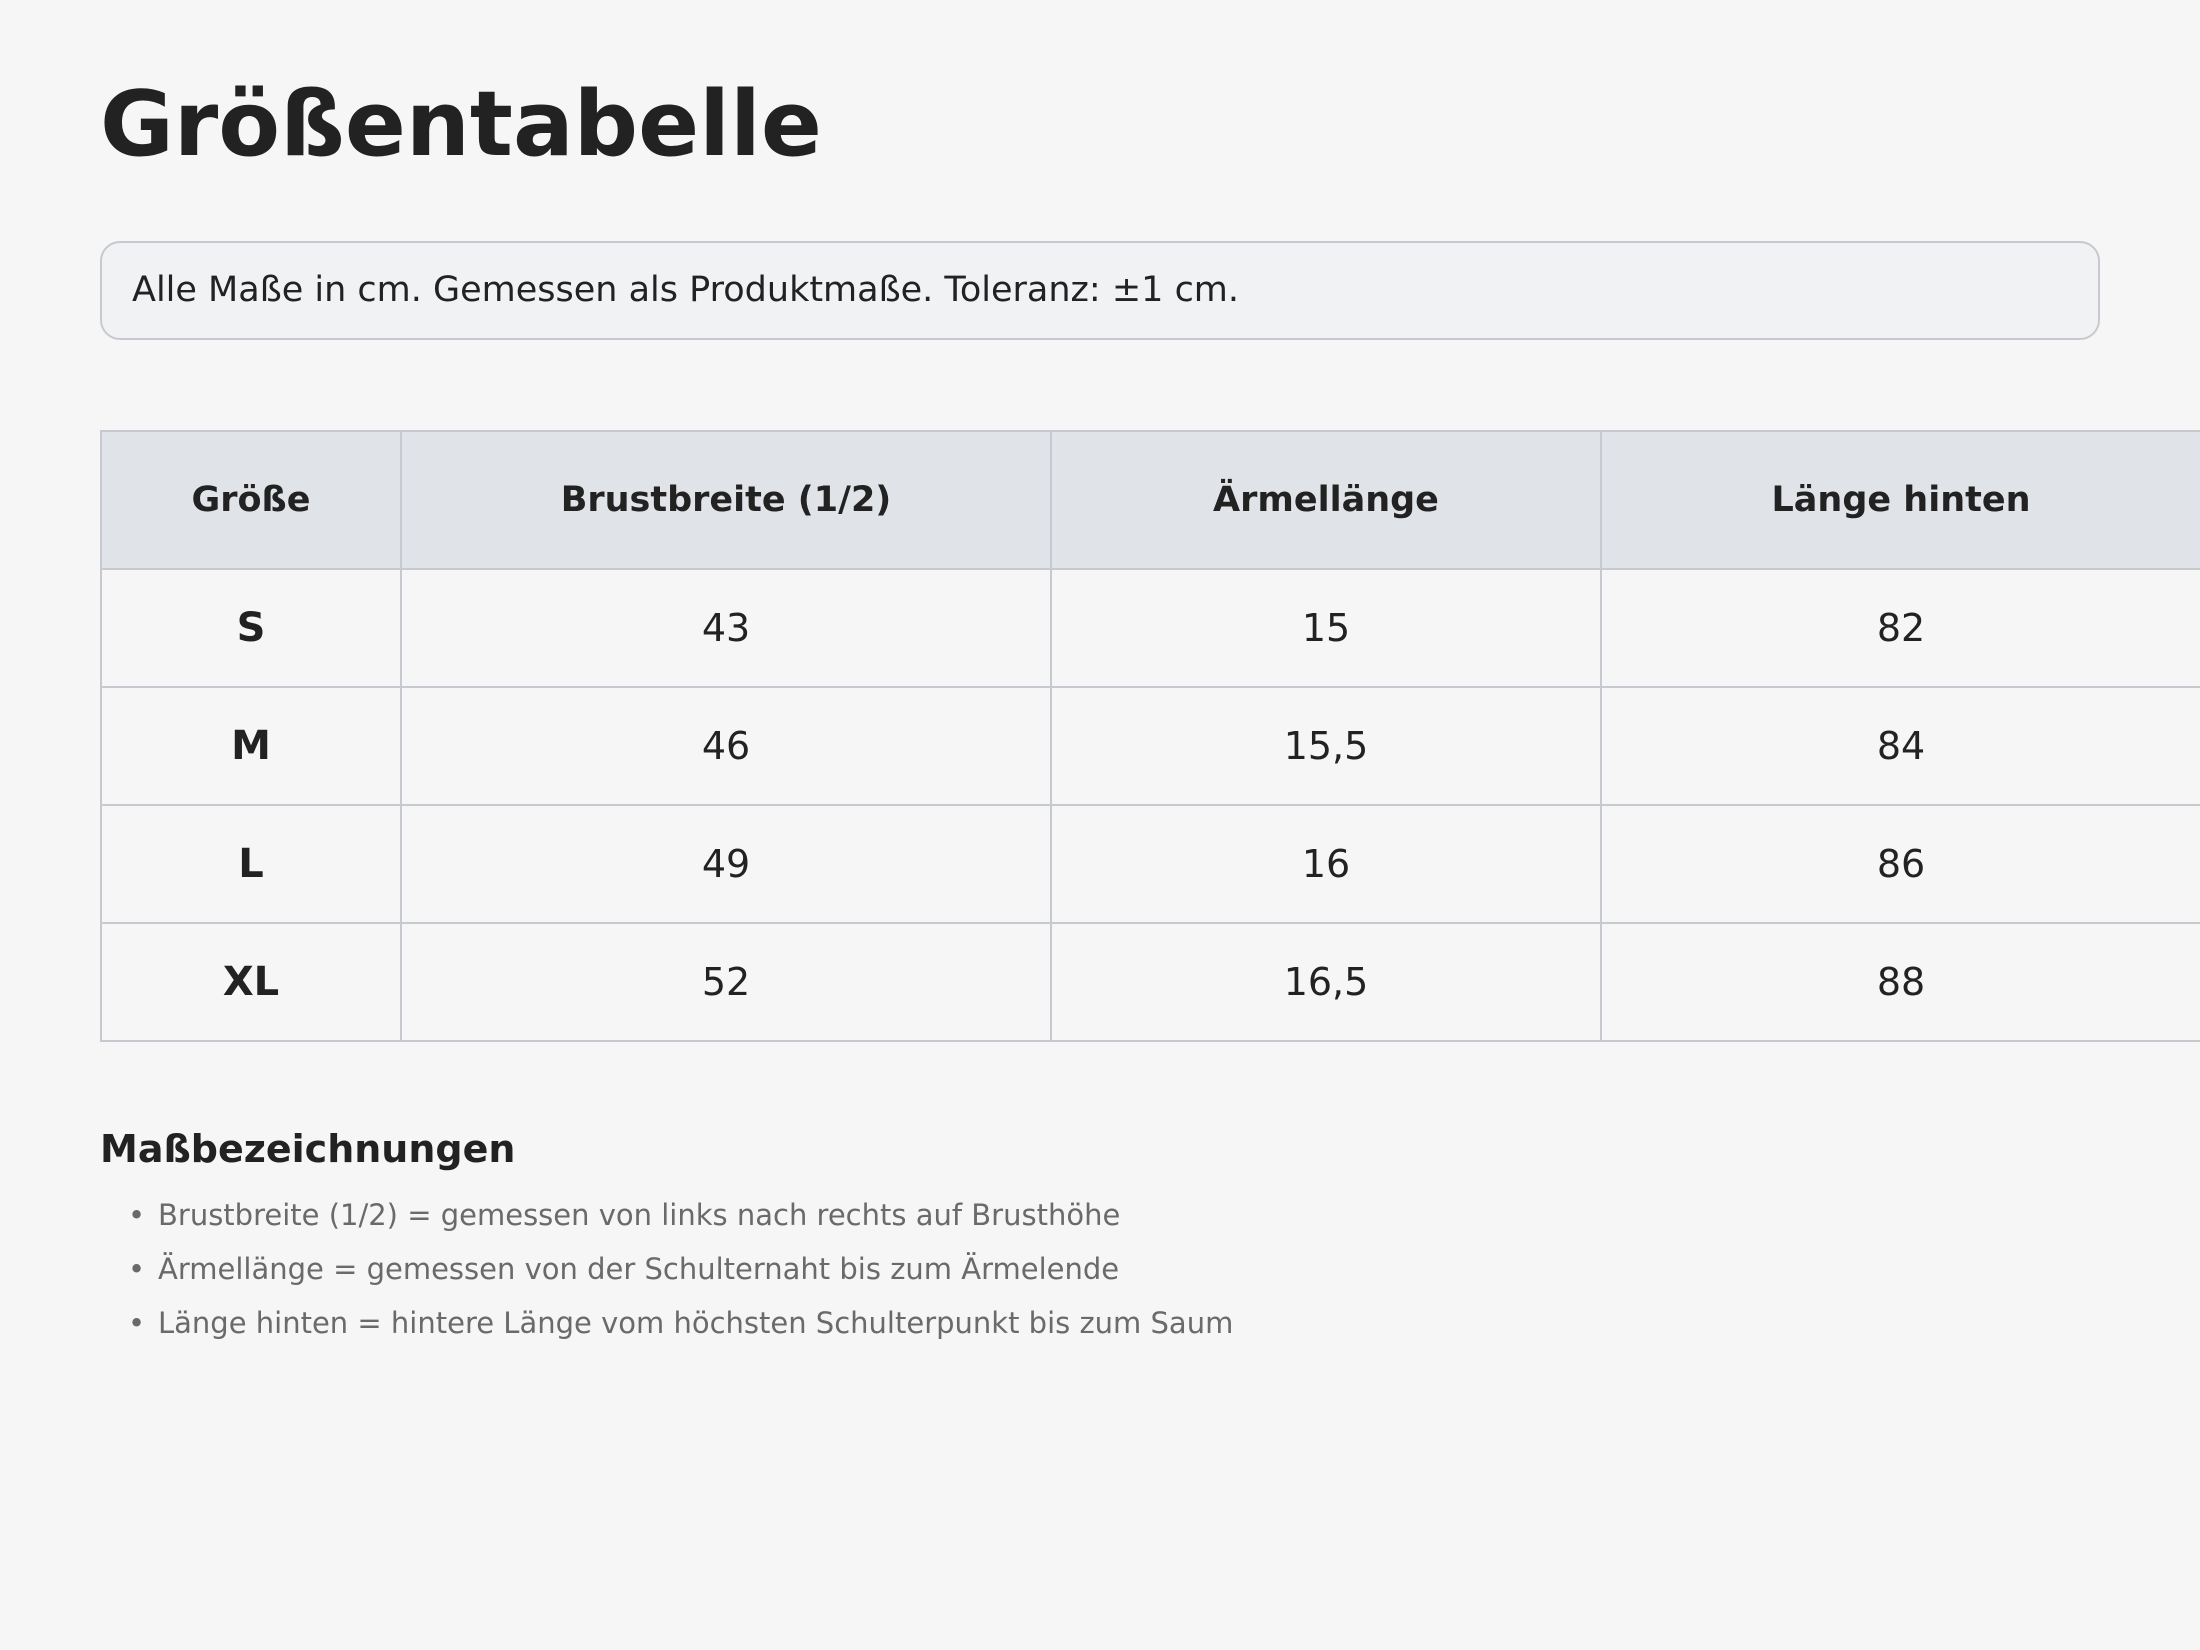 Image resolution: width=2200 pixels, height=1650 pixels. Describe the element at coordinates (726, 982) in the screenshot. I see `measure-cell: 52` at that location.